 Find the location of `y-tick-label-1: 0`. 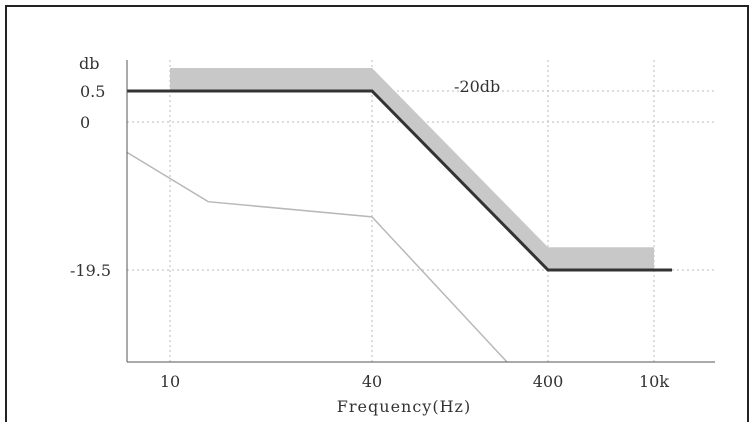

y-tick-label-1: 0 is located at coordinates (85, 122).